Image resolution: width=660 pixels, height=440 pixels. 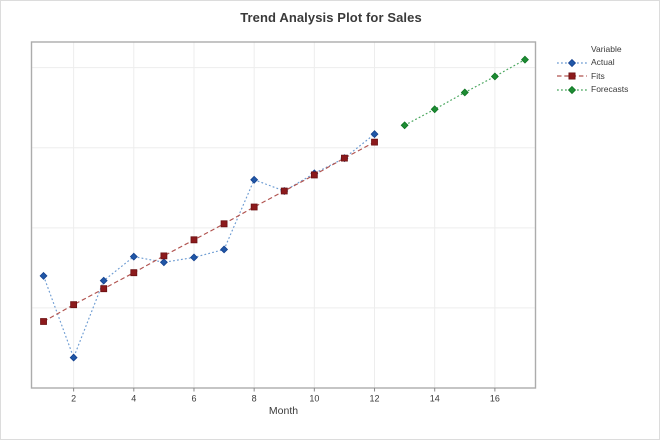 I want to click on forecasts-series-marker-icon, so click(x=572, y=89).